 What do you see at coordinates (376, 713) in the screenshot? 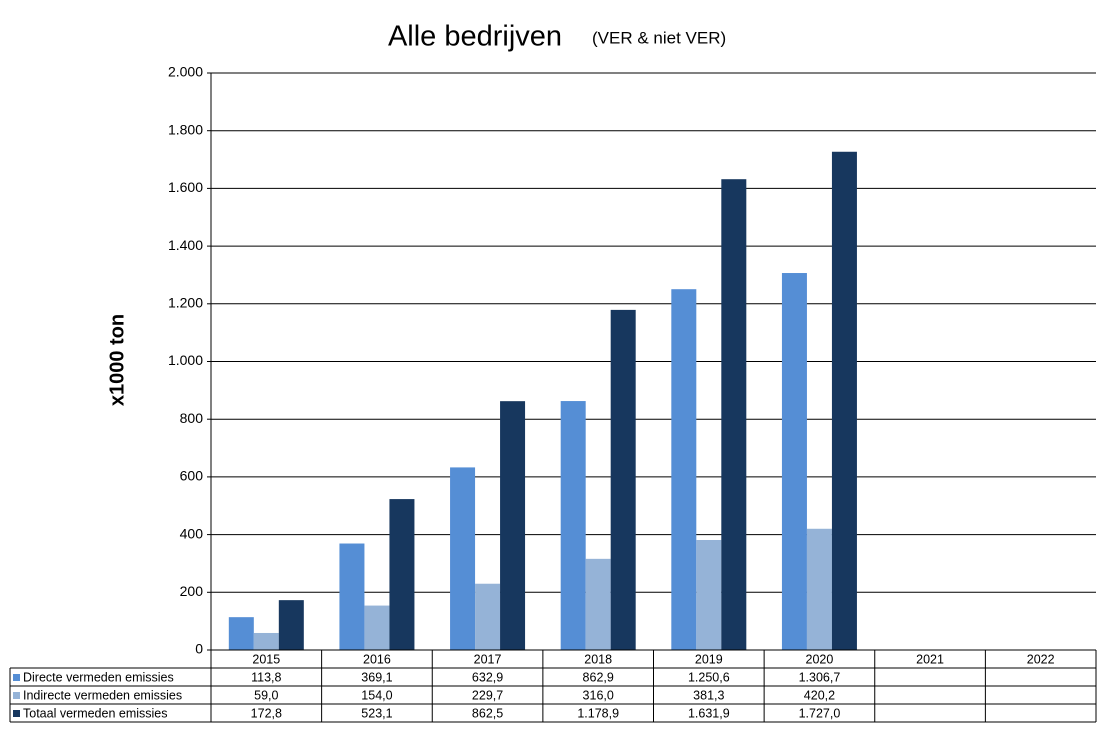
I see `data-label: 523,1` at bounding box center [376, 713].